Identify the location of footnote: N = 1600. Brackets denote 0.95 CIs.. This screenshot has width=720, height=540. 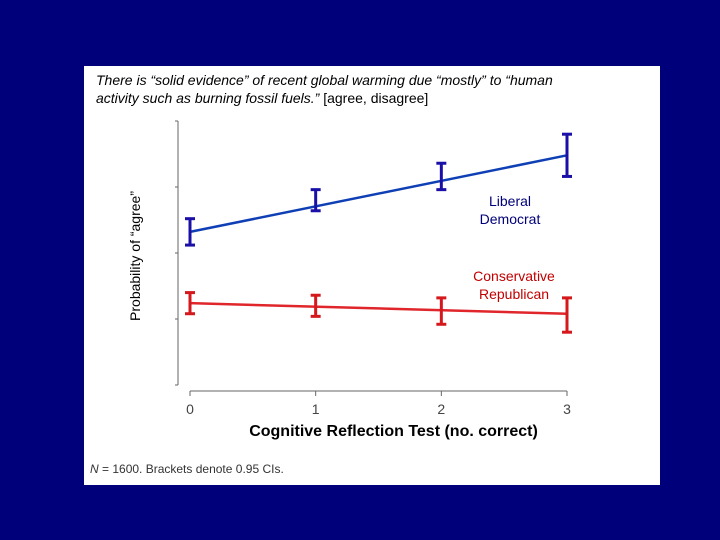
(187, 469).